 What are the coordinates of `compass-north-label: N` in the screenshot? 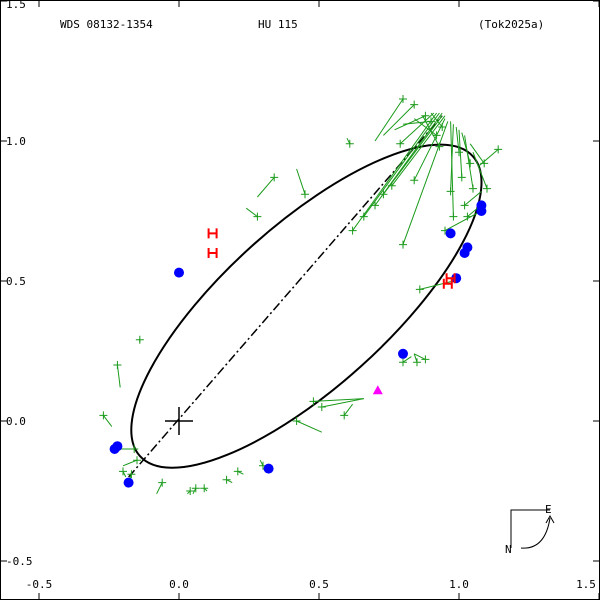 It's located at (508, 549).